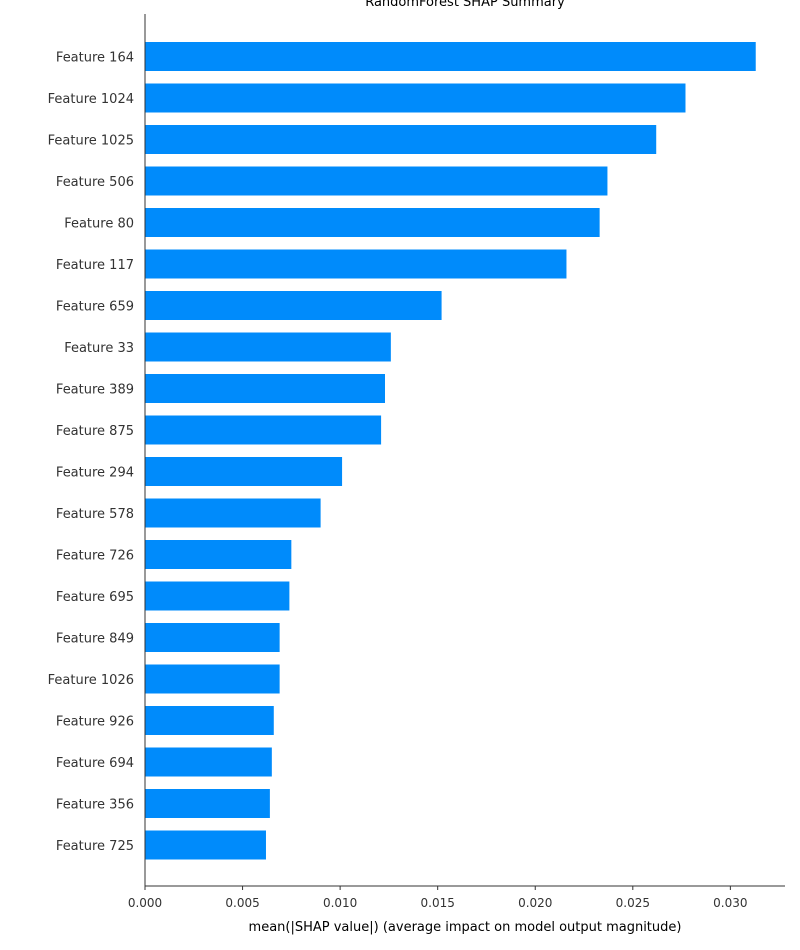 This screenshot has height=950, width=800. I want to click on feature-label: Feature 578, so click(95, 514).